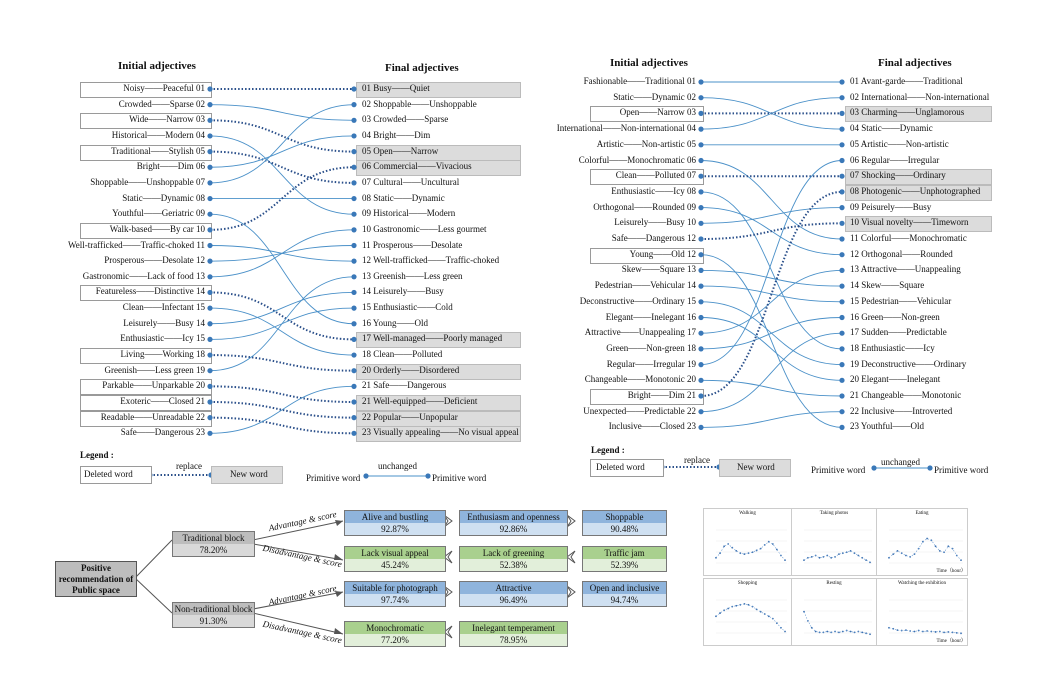  Describe the element at coordinates (907, 112) in the screenshot. I see `right-final-item: 03 Charming——Unglamorous` at that location.